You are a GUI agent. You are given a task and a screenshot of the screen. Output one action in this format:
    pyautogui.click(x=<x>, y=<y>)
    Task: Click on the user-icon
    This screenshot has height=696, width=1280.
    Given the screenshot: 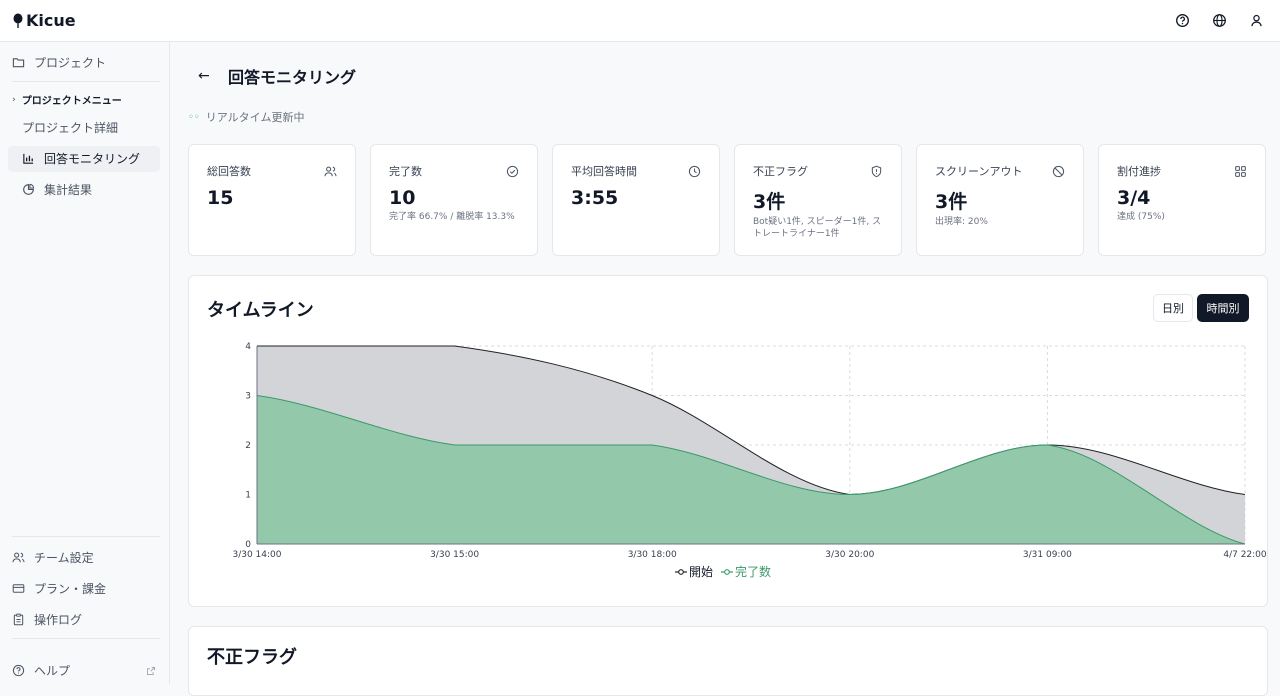 What is the action you would take?
    pyautogui.click(x=1256, y=20)
    